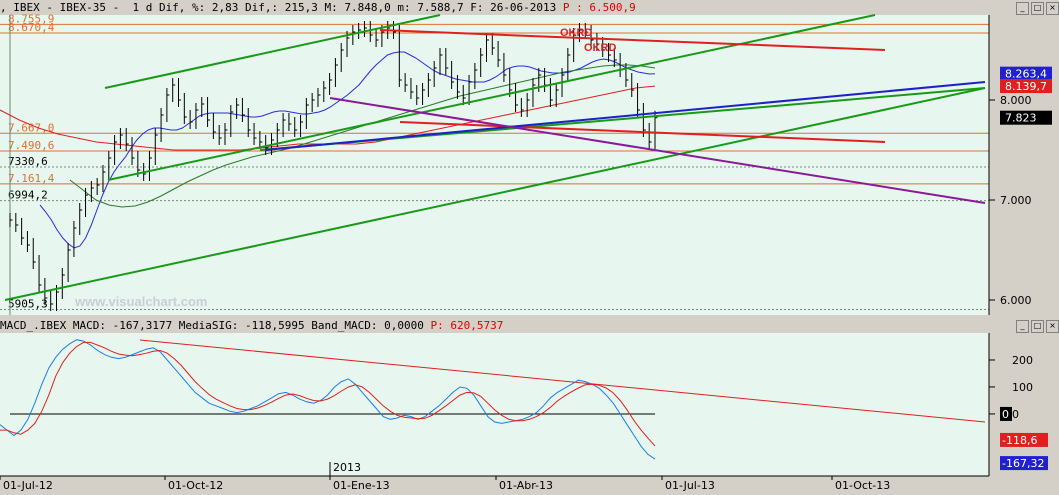 The height and width of the screenshot is (495, 1059). Describe the element at coordinates (328, 394) in the screenshot. I see `signal-line` at that location.